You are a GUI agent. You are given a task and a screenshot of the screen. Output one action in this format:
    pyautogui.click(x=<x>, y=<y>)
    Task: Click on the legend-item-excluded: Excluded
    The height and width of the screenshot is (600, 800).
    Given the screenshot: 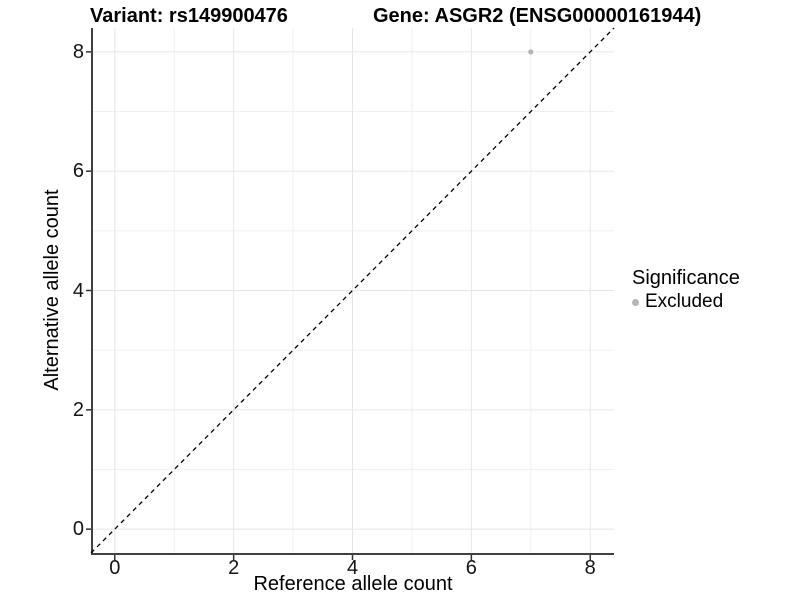 What is the action you would take?
    pyautogui.click(x=686, y=302)
    